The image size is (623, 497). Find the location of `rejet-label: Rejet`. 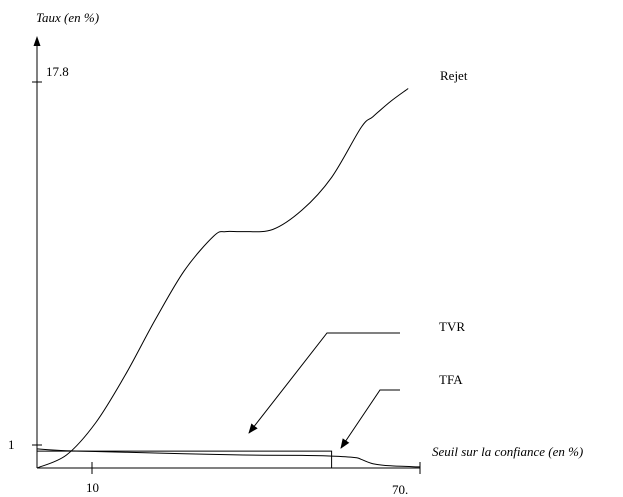

rejet-label: Rejet is located at coordinates (454, 75).